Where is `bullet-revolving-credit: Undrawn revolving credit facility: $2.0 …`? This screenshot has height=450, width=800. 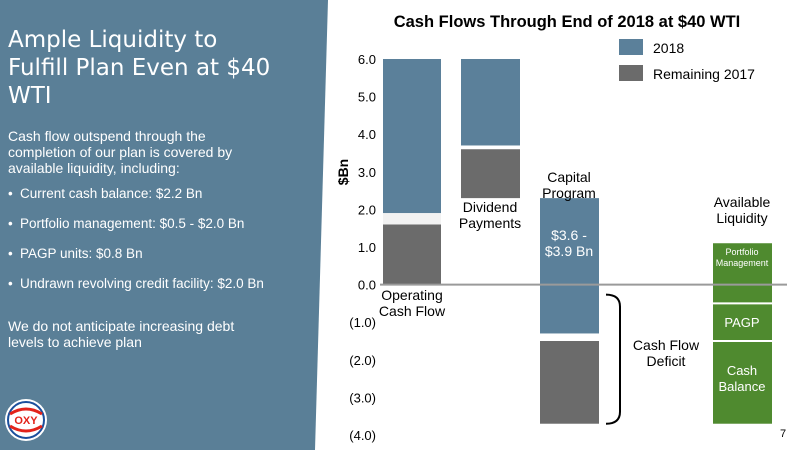 bullet-revolving-credit: Undrawn revolving credit facility: $2.0 … is located at coordinates (139, 283).